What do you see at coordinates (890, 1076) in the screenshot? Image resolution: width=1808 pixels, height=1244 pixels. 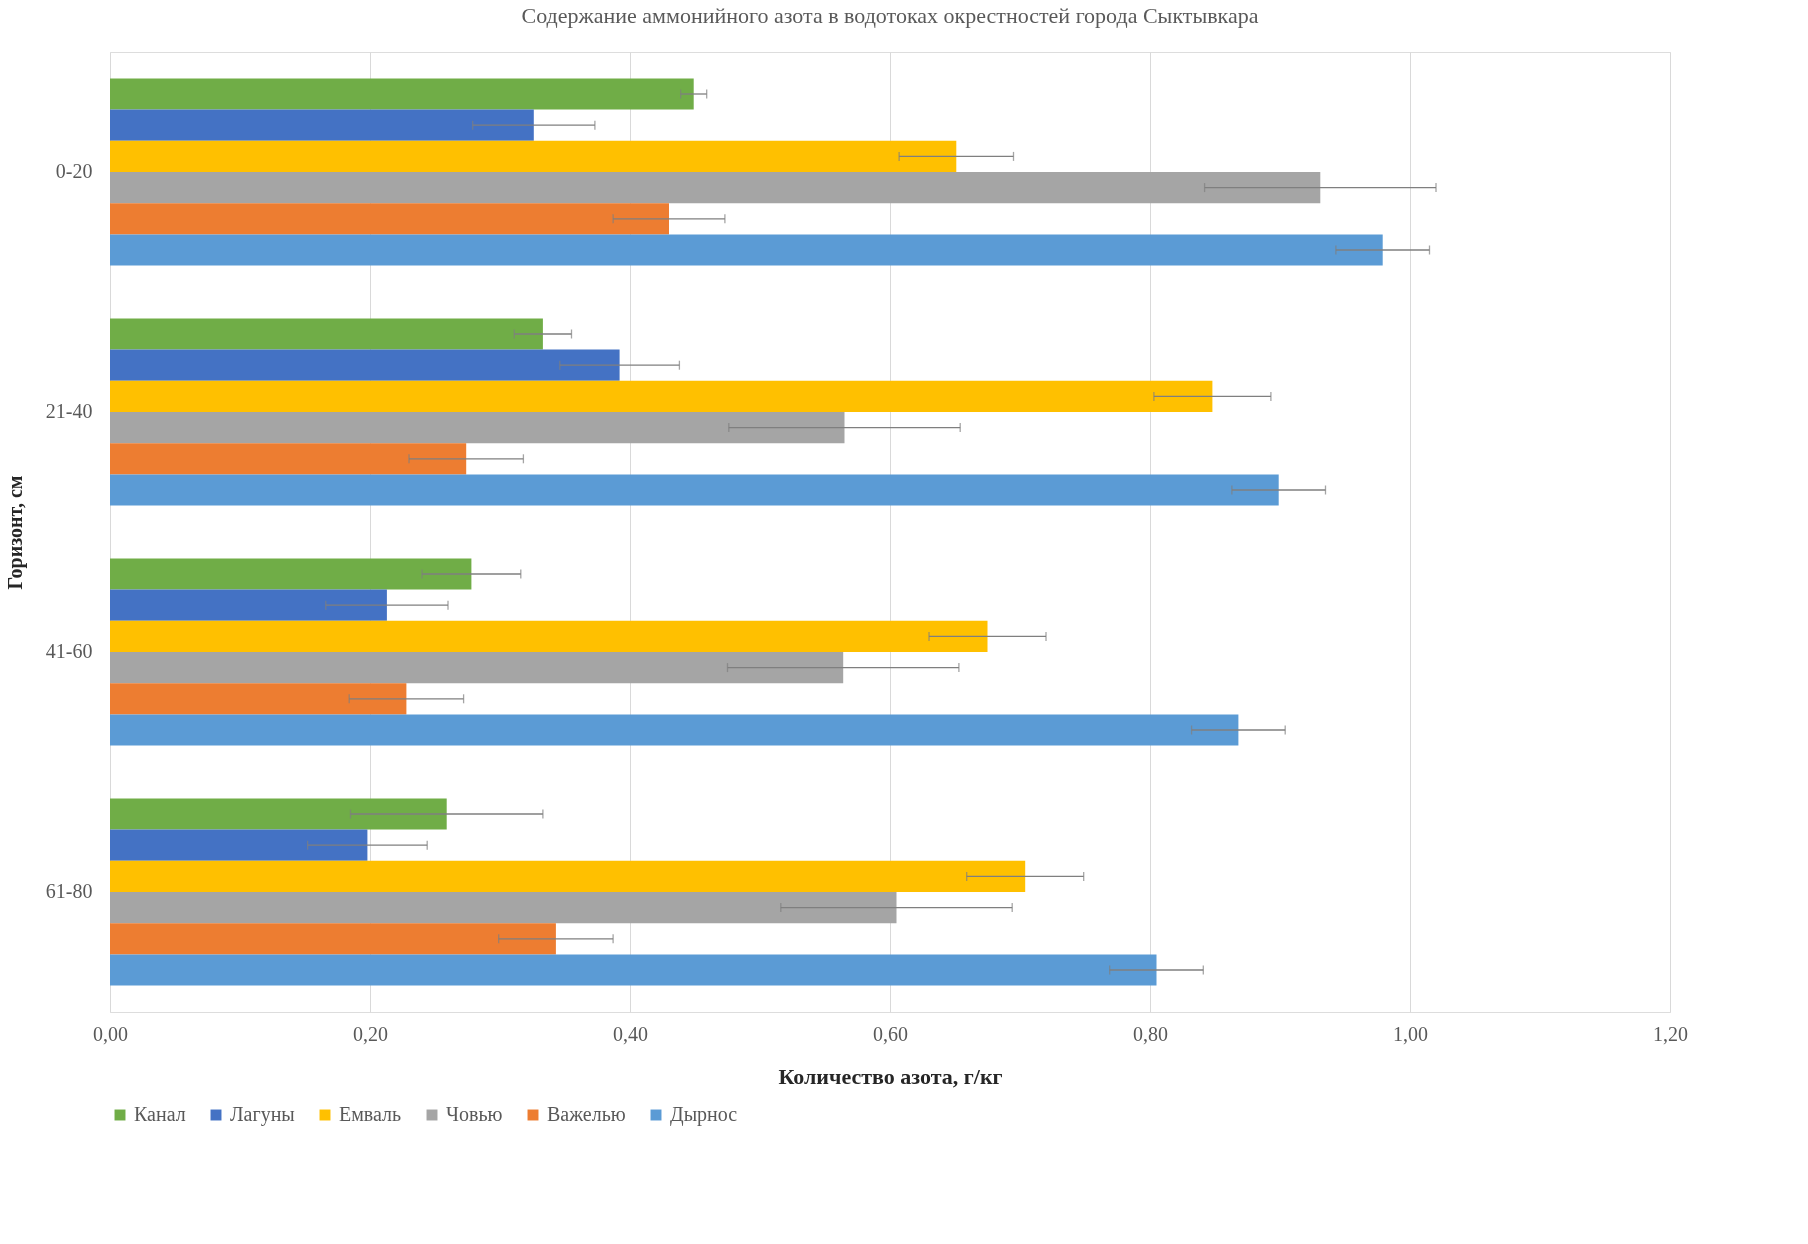 I see `x-axis-title: Количество азота, г/кг` at bounding box center [890, 1076].